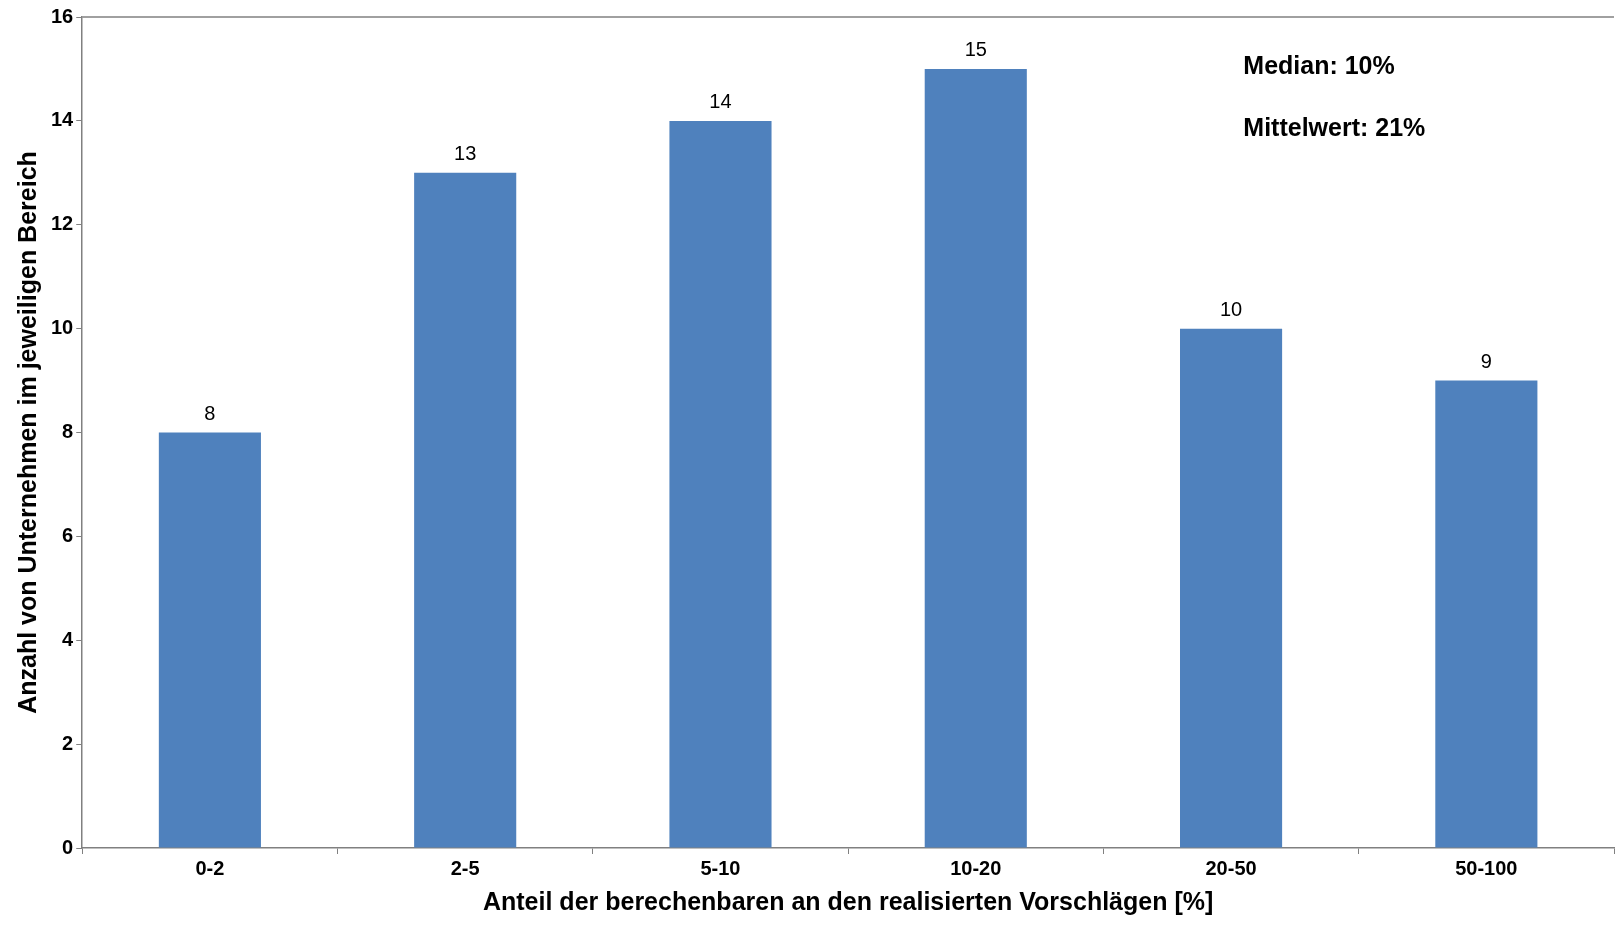  I want to click on y-tick-label: 16, so click(62, 15).